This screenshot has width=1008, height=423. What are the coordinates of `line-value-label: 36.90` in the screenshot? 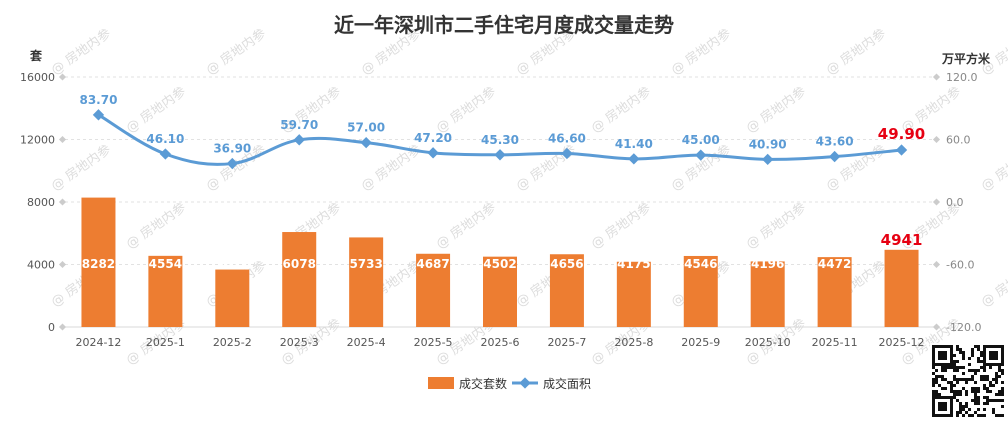 It's located at (232, 149).